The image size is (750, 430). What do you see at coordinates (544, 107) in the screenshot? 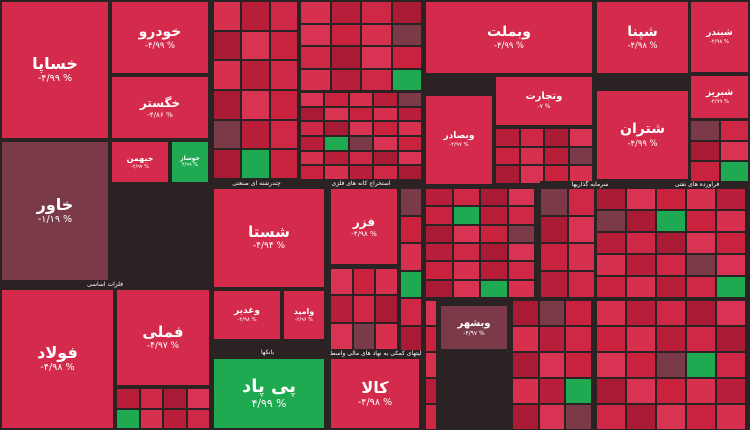
I see `stock-change: -۷ %` at bounding box center [544, 107].